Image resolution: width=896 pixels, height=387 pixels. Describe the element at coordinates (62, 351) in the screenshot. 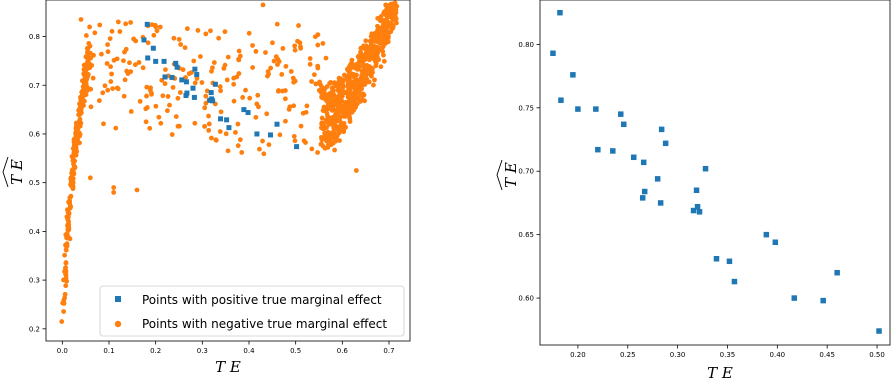

I see `left-x-tick-label: 0.0` at that location.